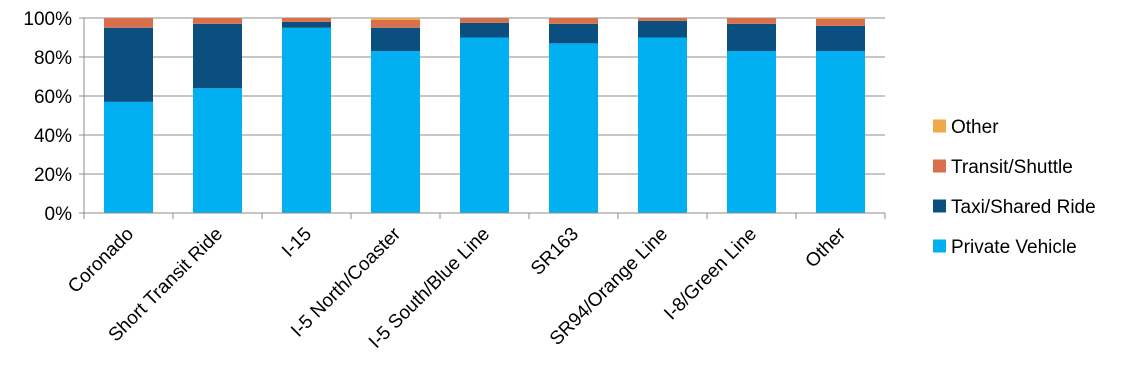 The image size is (1125, 377). I want to click on y-tick-label: 20%, so click(53, 175).